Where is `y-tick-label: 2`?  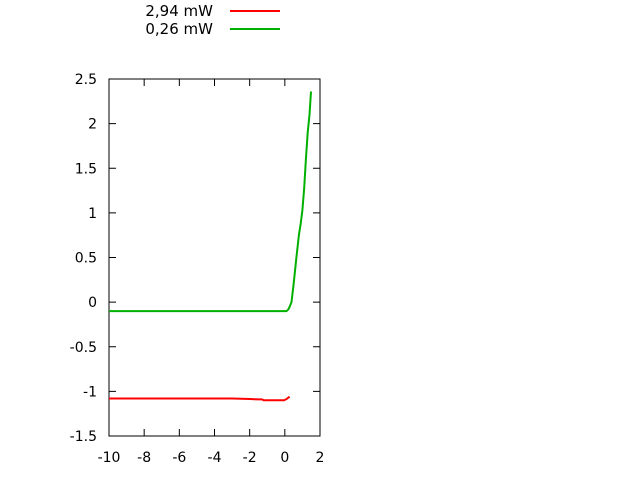
y-tick-label: 2 is located at coordinates (92, 125).